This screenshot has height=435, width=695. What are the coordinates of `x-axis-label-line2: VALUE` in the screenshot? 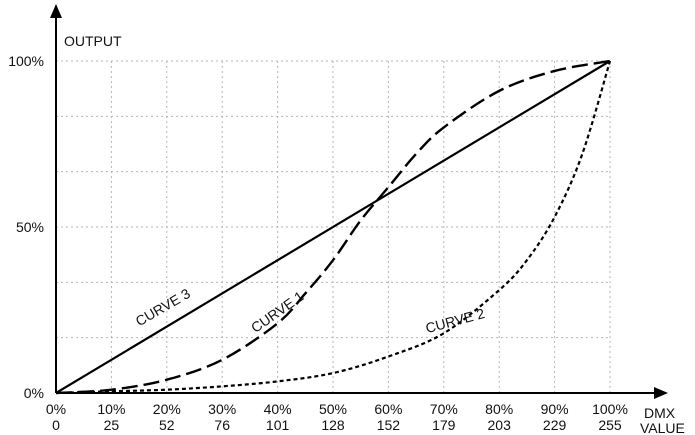 It's located at (662, 427).